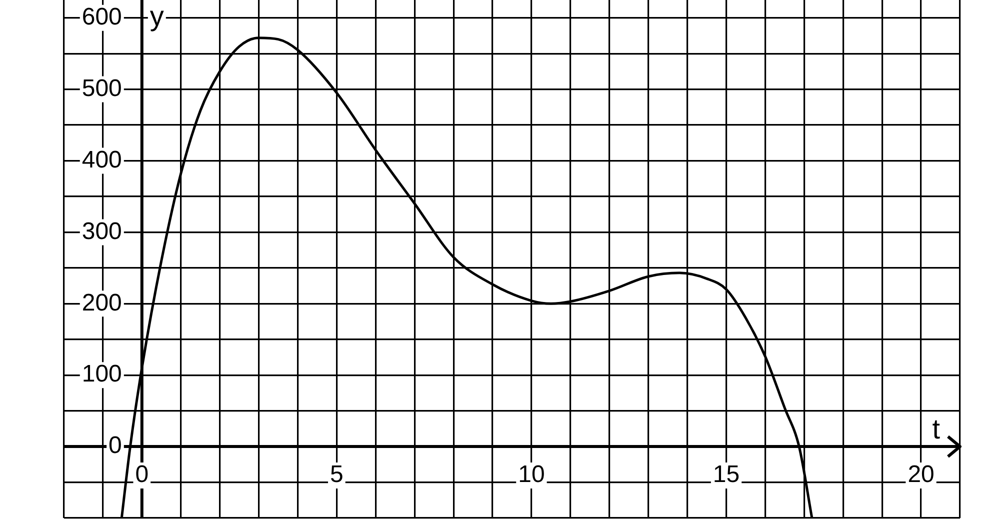 This screenshot has height=525, width=1000. I want to click on y-tick-label: 500, so click(102, 88).